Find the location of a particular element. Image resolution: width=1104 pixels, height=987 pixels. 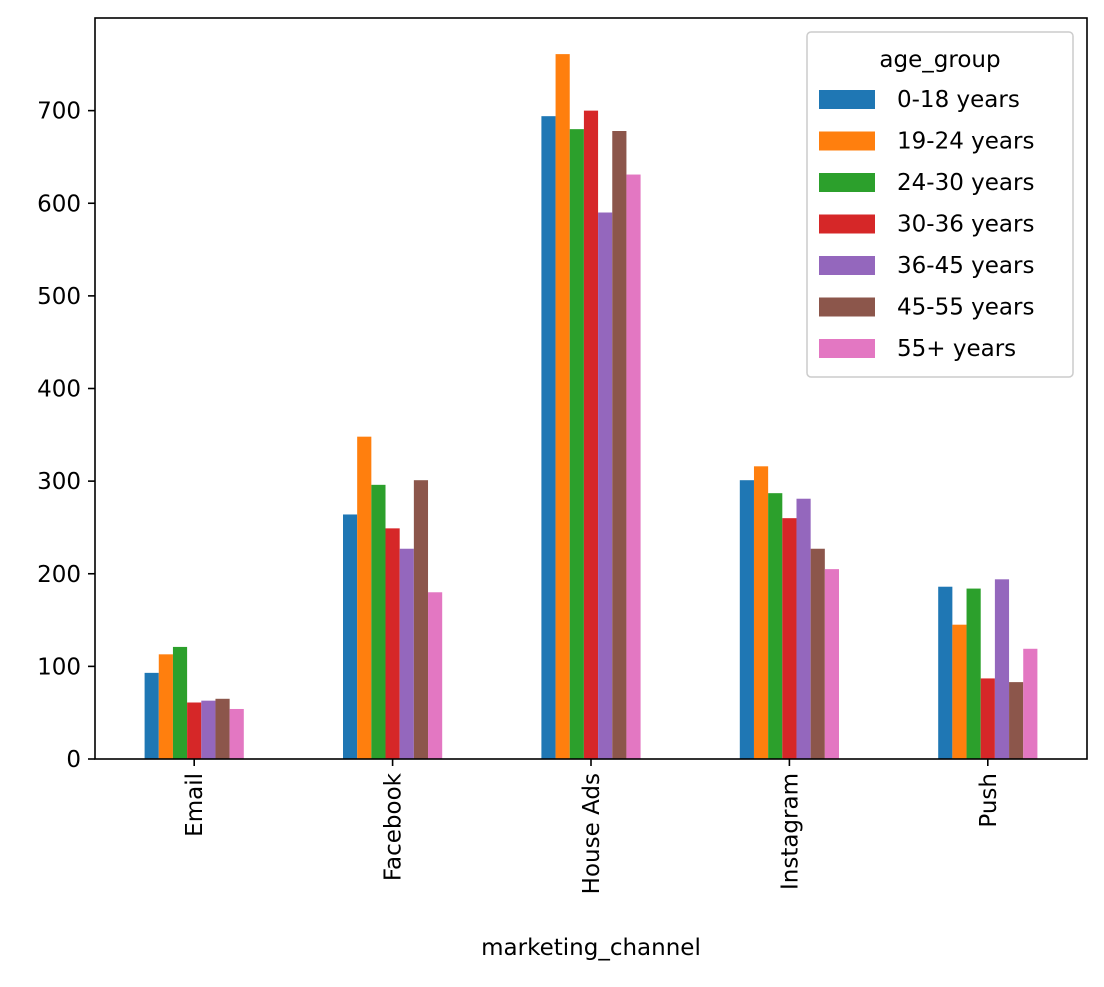

x-axis-title: marketing_channel is located at coordinates (591, 948).